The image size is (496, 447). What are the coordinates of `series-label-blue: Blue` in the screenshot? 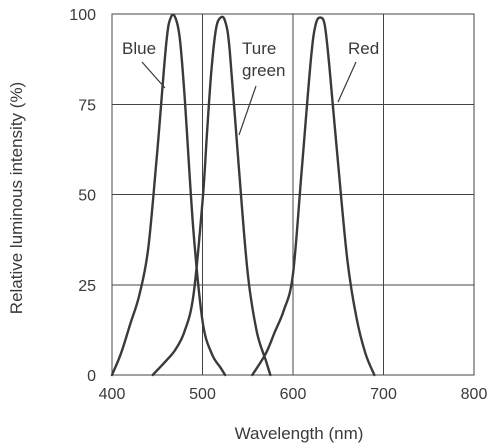 It's located at (139, 48).